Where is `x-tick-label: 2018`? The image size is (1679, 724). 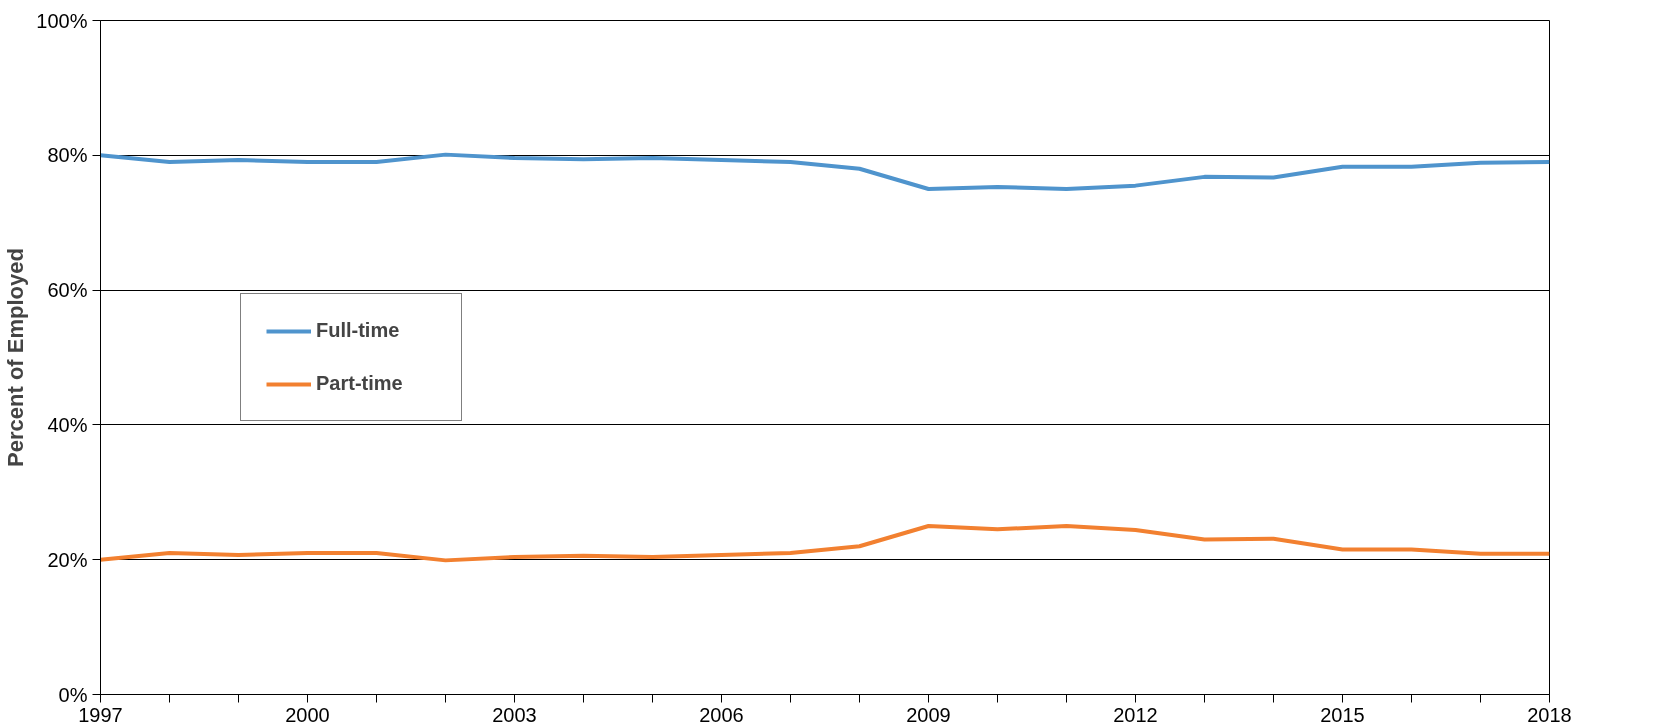
x-tick-label: 2018 is located at coordinates (1549, 713).